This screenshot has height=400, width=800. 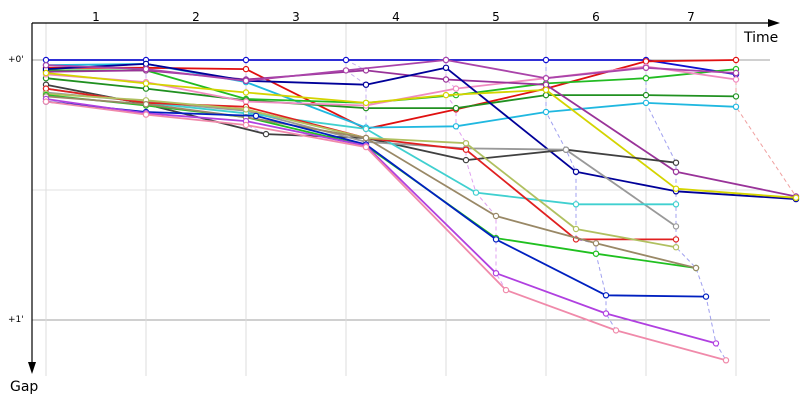 What do you see at coordinates (691, 17) in the screenshot?
I see `lap-label-7: 7` at bounding box center [691, 17].